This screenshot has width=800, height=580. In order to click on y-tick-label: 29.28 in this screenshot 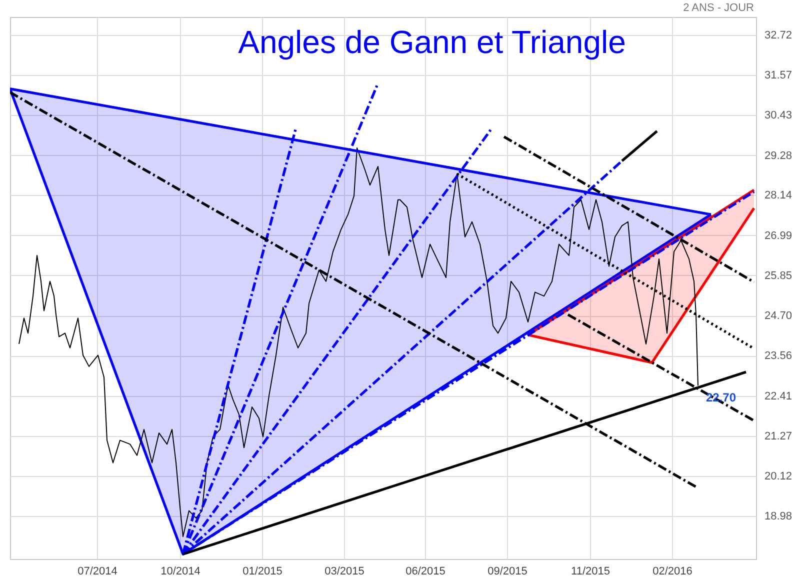, I will do `click(778, 156)`.